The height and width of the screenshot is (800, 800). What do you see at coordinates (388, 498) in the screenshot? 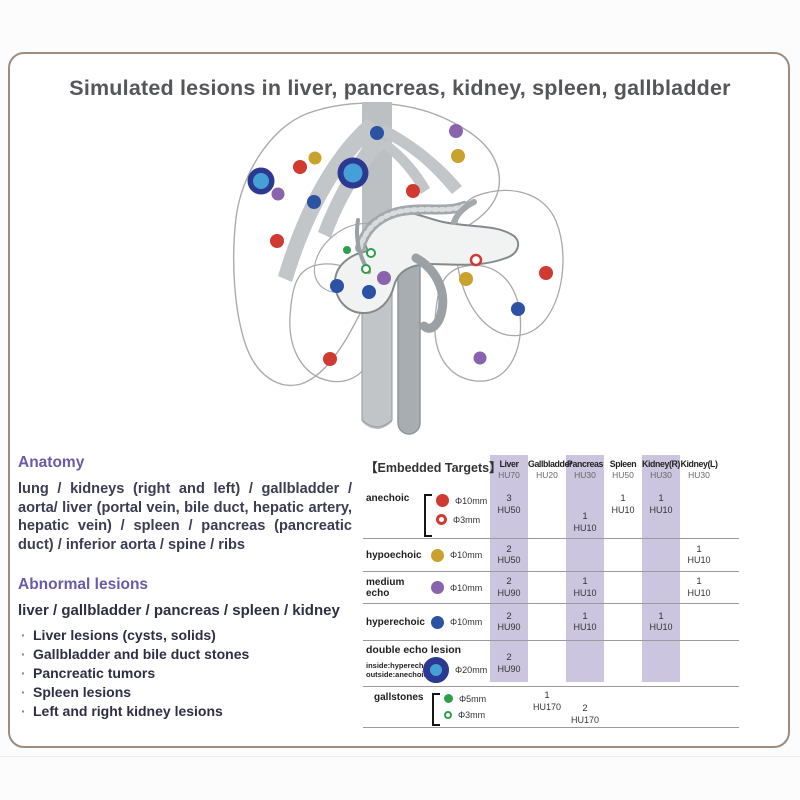
I see `row-label: anechoic` at bounding box center [388, 498].